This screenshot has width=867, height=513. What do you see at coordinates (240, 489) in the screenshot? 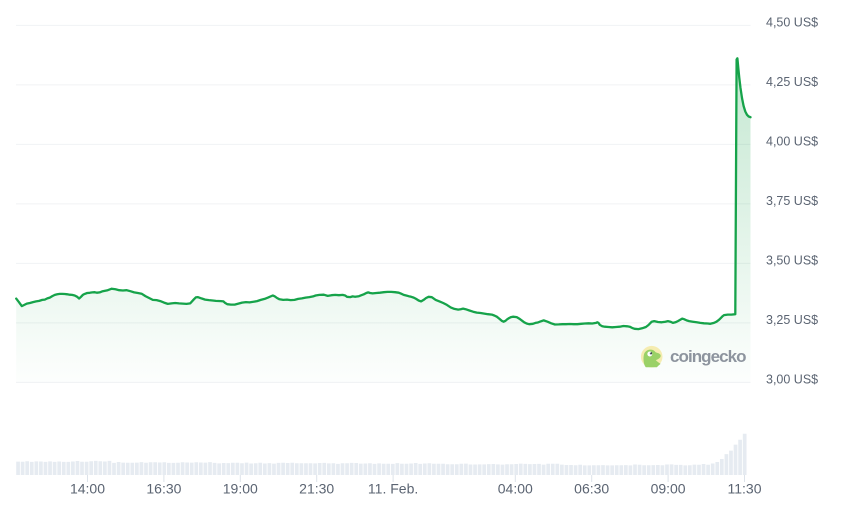
I see `svg-text: 19:00` at bounding box center [240, 489].